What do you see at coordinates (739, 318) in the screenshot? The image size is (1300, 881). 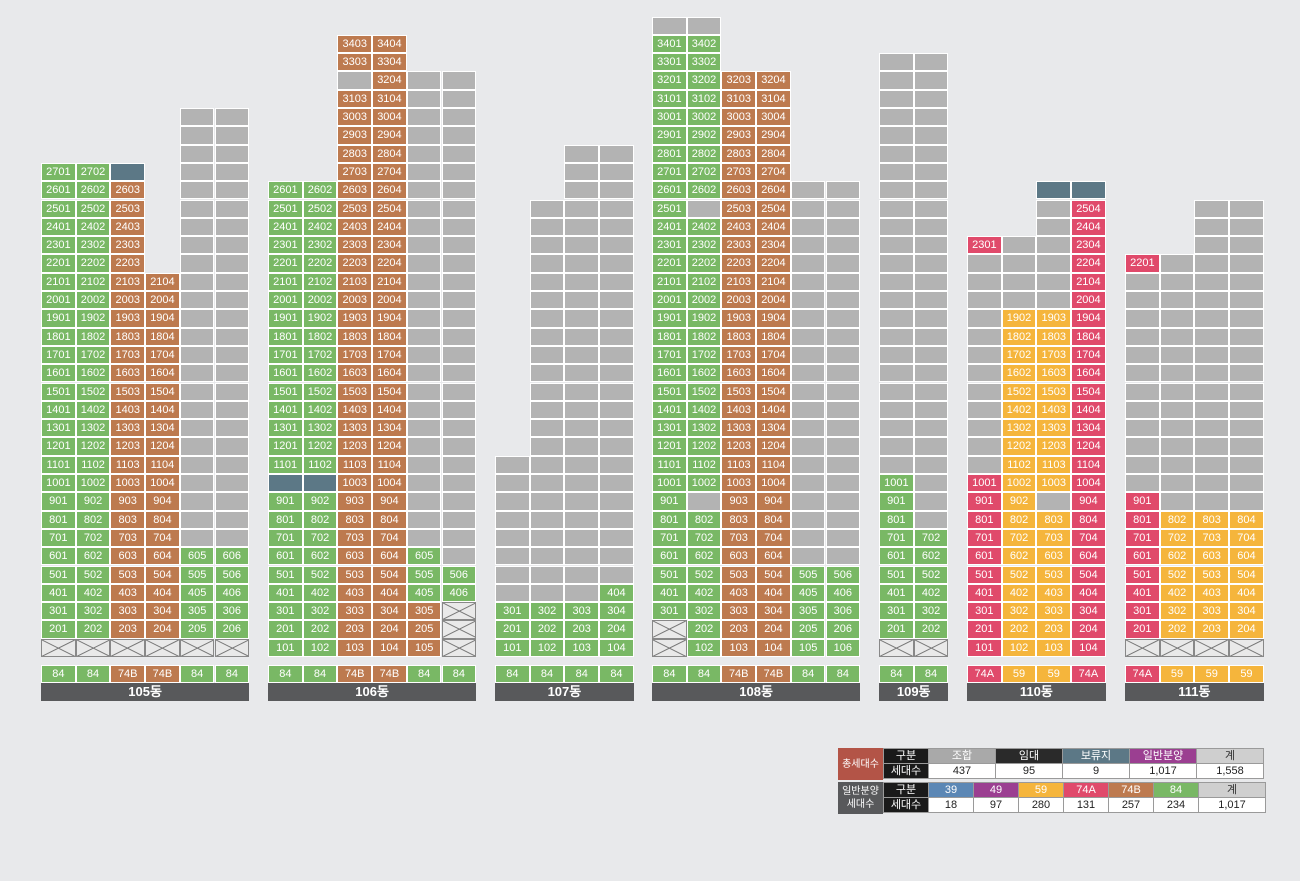 I see `unit-cell: 1903` at bounding box center [739, 318].